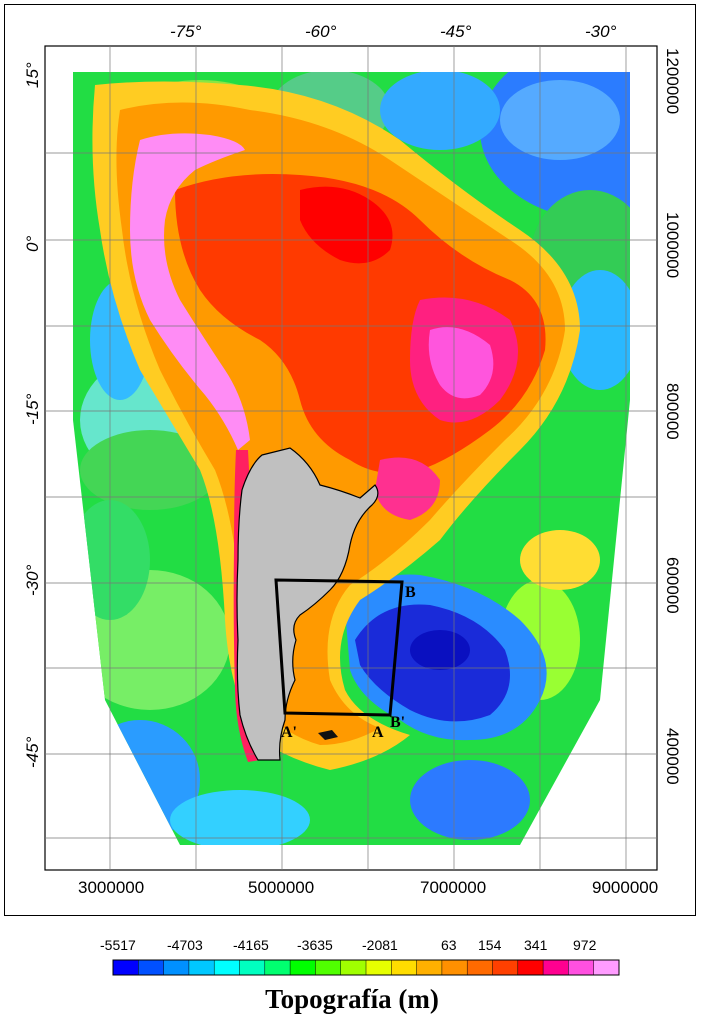 This screenshot has width=704, height=1023. Describe the element at coordinates (672, 756) in the screenshot. I see `y-label: 400000` at that location.